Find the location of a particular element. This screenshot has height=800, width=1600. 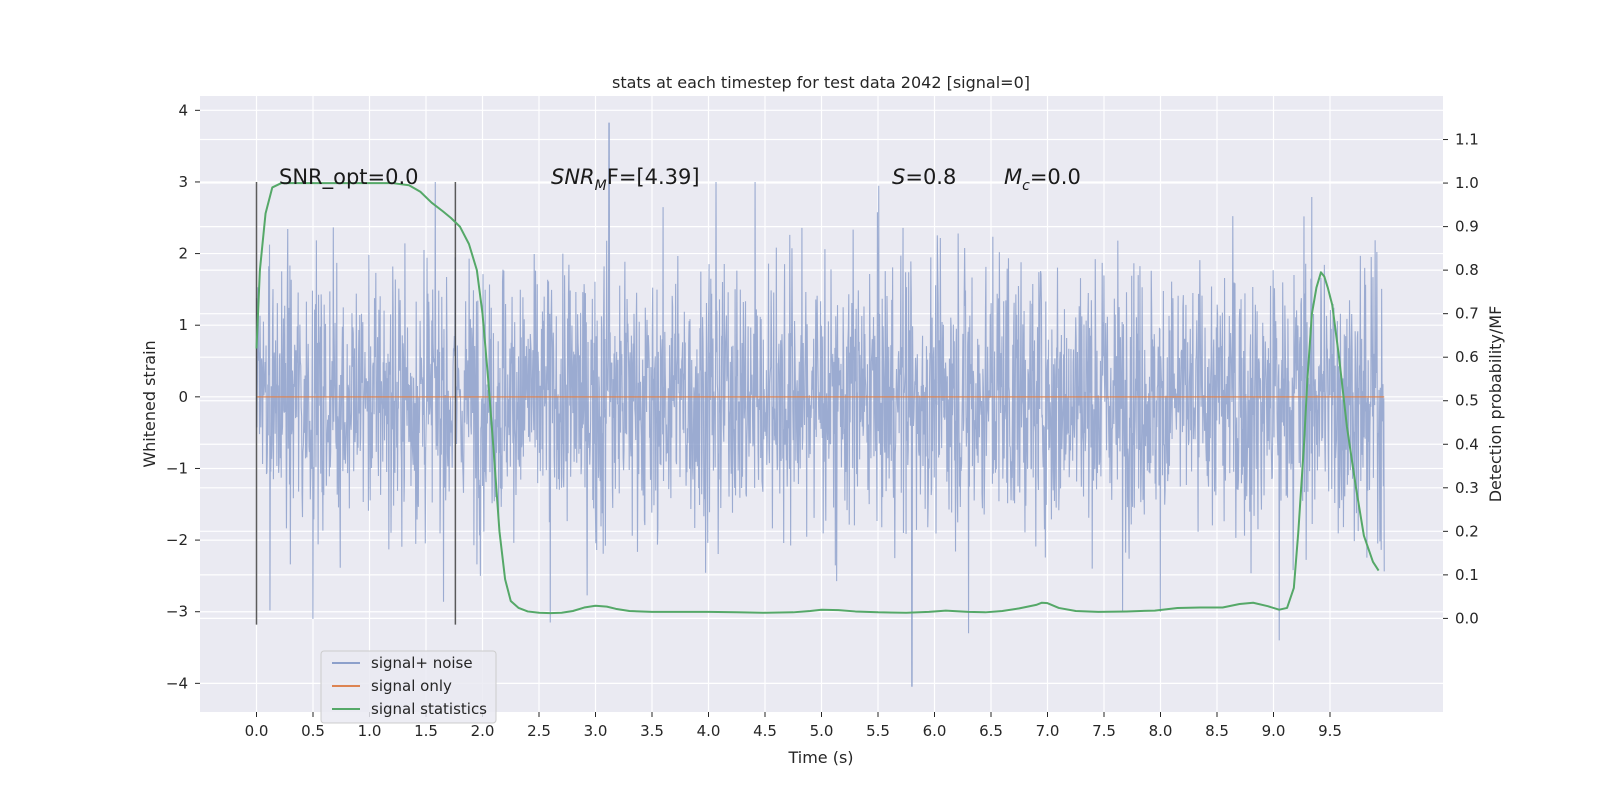

annotation-s: S=0.8 is located at coordinates (924, 177).